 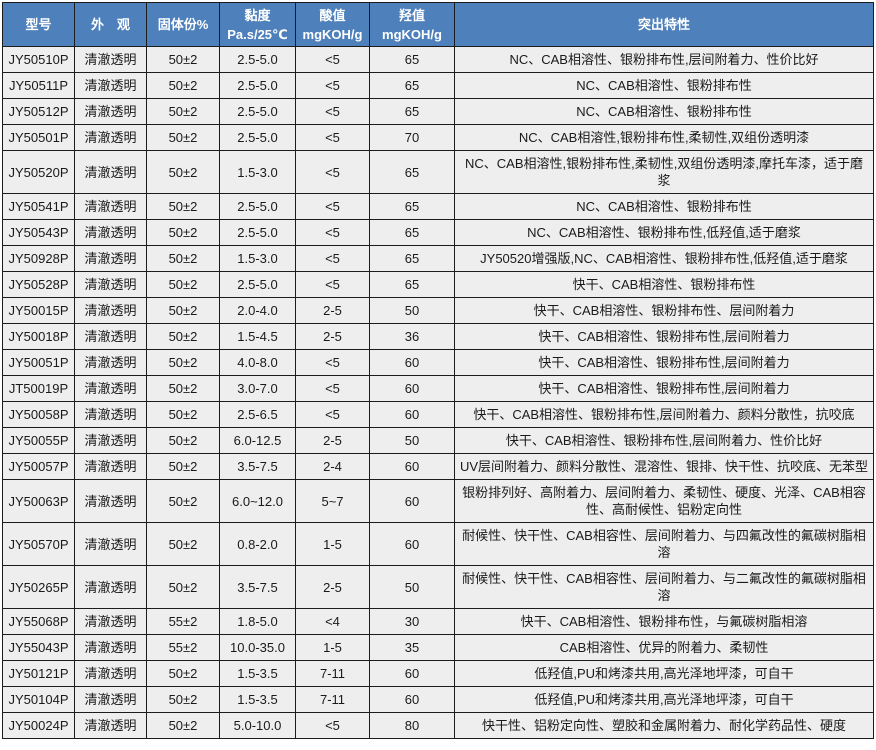 I want to click on cell-acid: <4, so click(x=332, y=621).